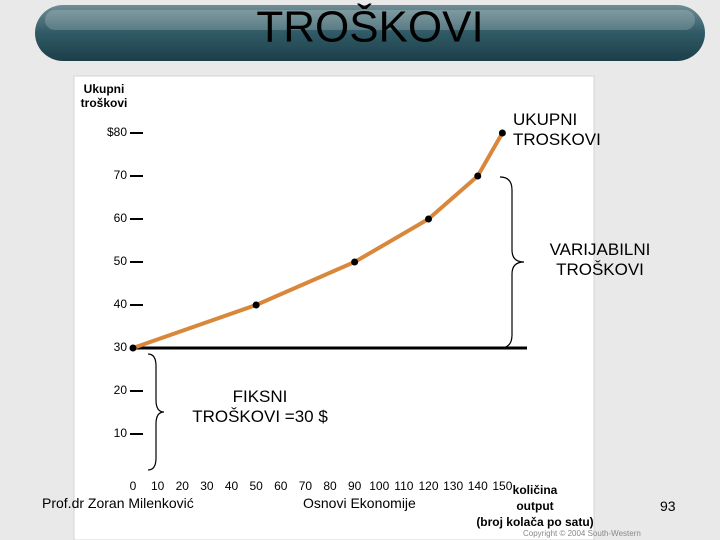 Image resolution: width=720 pixels, height=540 pixels. Describe the element at coordinates (512, 262) in the screenshot. I see `variable-brace` at that location.